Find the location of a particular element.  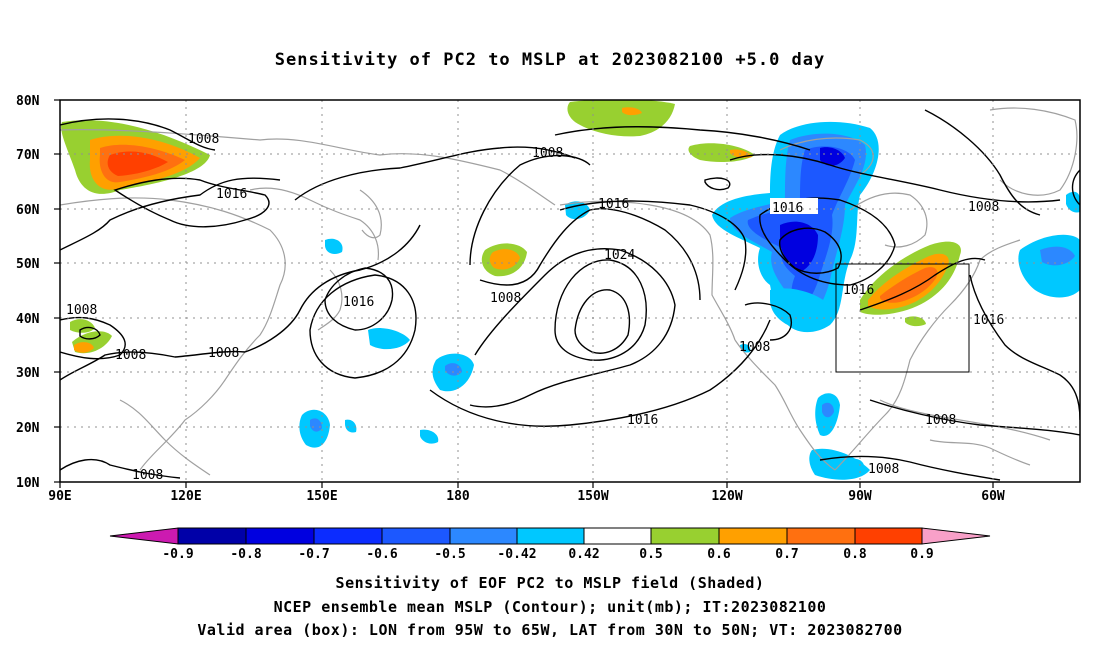

lat-labels: 80N 70N 60N 50N 40N 30N 20N 10N is located at coordinates (28, 292).